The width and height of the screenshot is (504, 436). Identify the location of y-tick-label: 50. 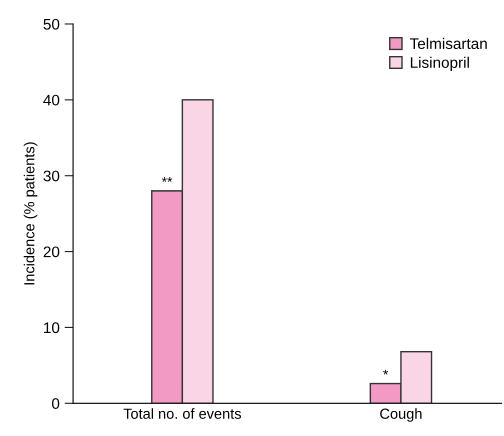
(52, 24).